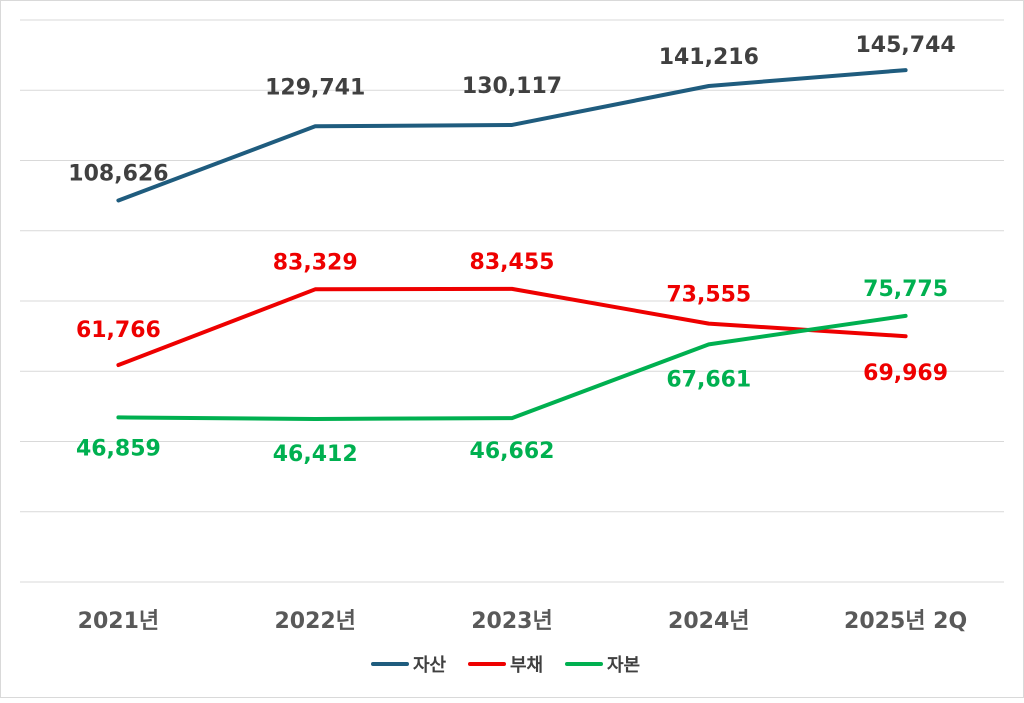 This screenshot has height=703, width=1024. Describe the element at coordinates (905, 621) in the screenshot. I see `category-label: 2025년 2Q` at that location.